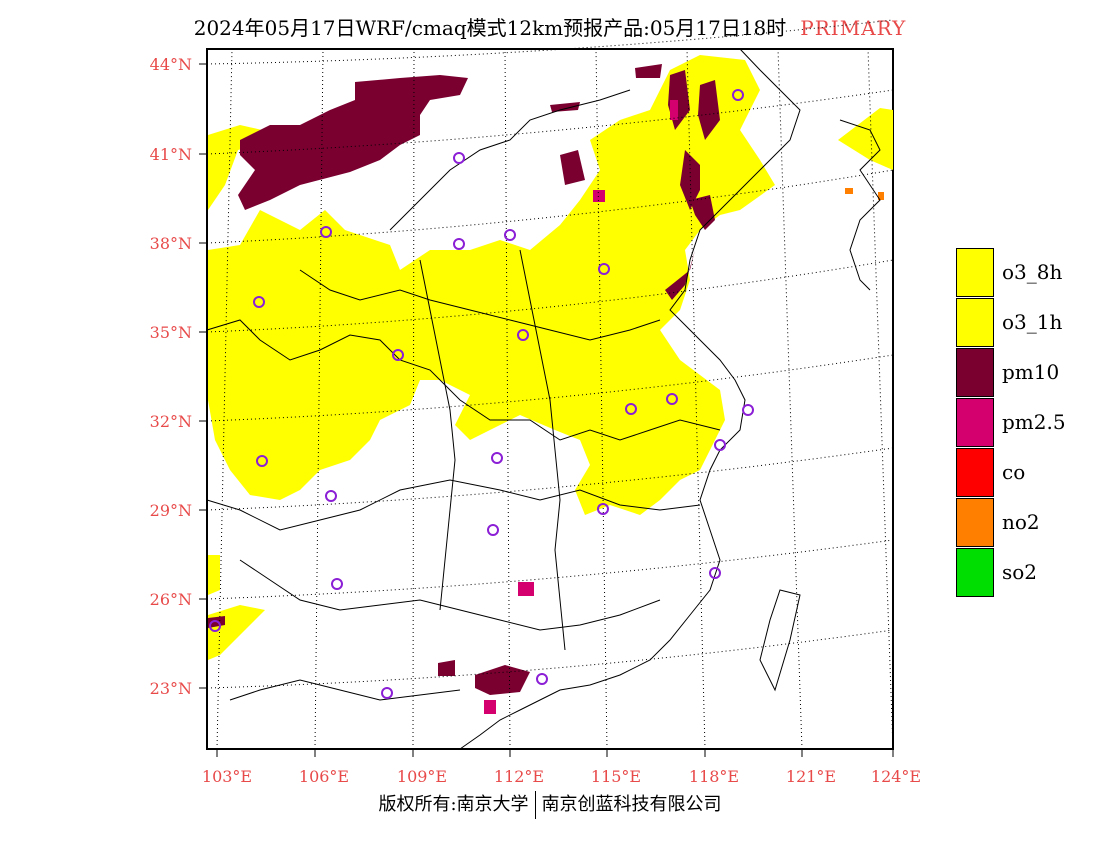 The width and height of the screenshot is (1100, 850). I want to click on legend-label: o3_8h, so click(1032, 272).